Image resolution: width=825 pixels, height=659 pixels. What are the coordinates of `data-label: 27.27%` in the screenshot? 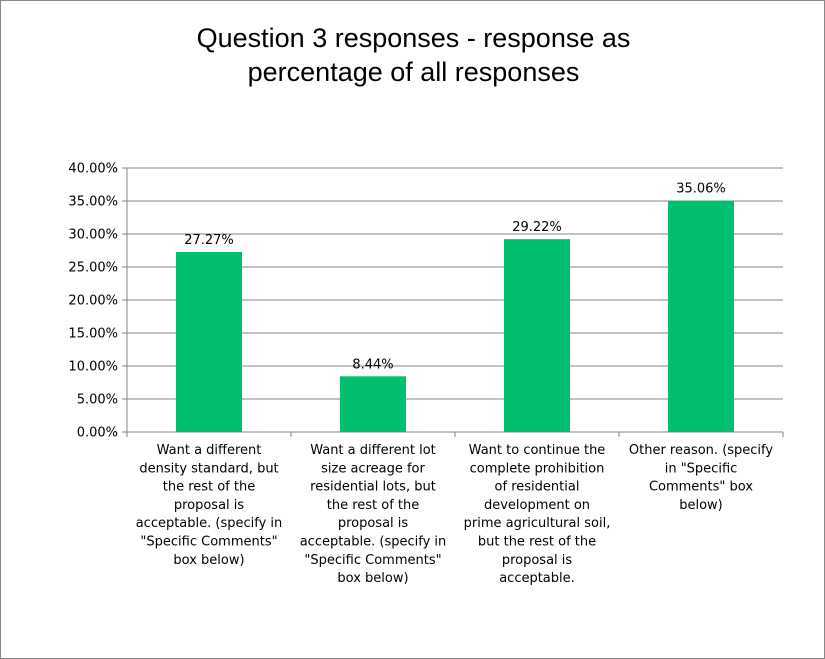 It's located at (209, 240).